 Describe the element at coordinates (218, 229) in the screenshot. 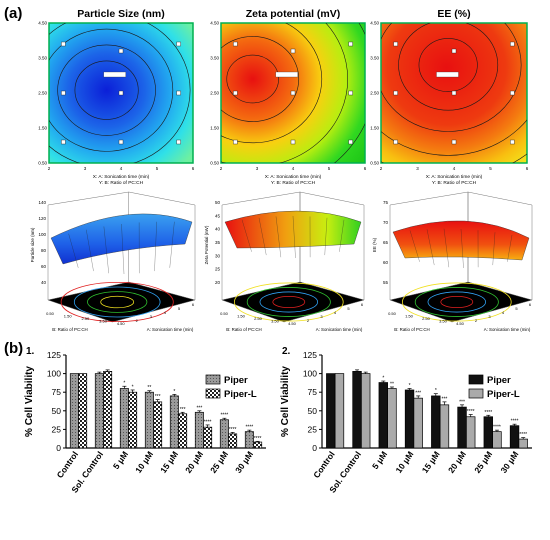

I see `surface-z-tick: 40` at that location.